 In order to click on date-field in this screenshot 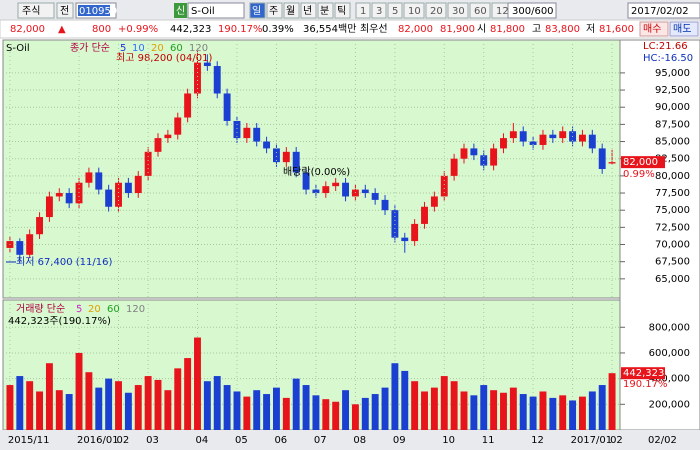, I will do `click(663, 10)`.